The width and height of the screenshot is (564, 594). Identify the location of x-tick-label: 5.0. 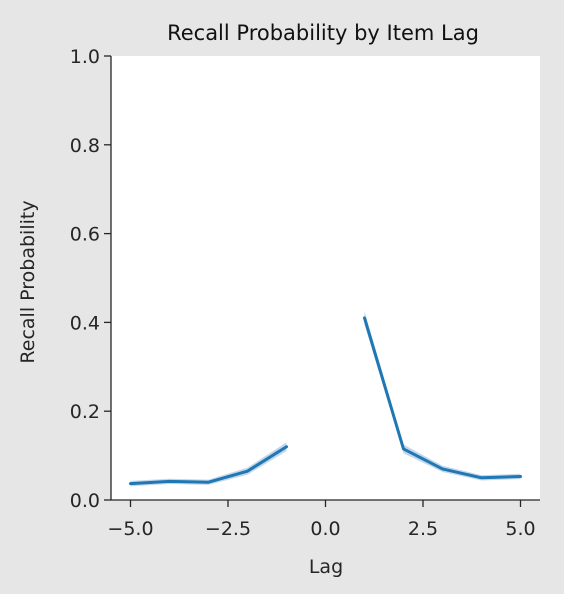
(520, 529).